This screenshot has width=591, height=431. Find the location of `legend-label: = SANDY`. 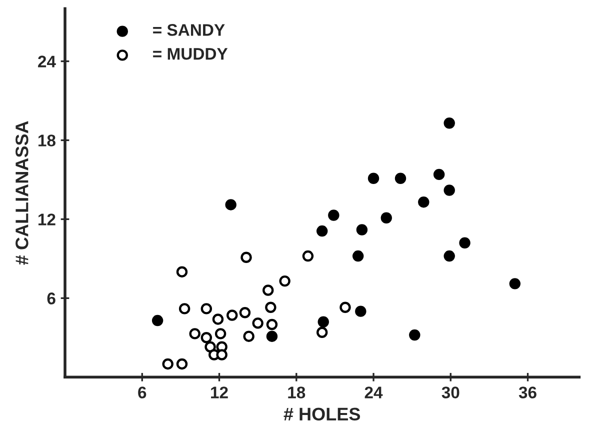

legend-label: = SANDY is located at coordinates (189, 30).